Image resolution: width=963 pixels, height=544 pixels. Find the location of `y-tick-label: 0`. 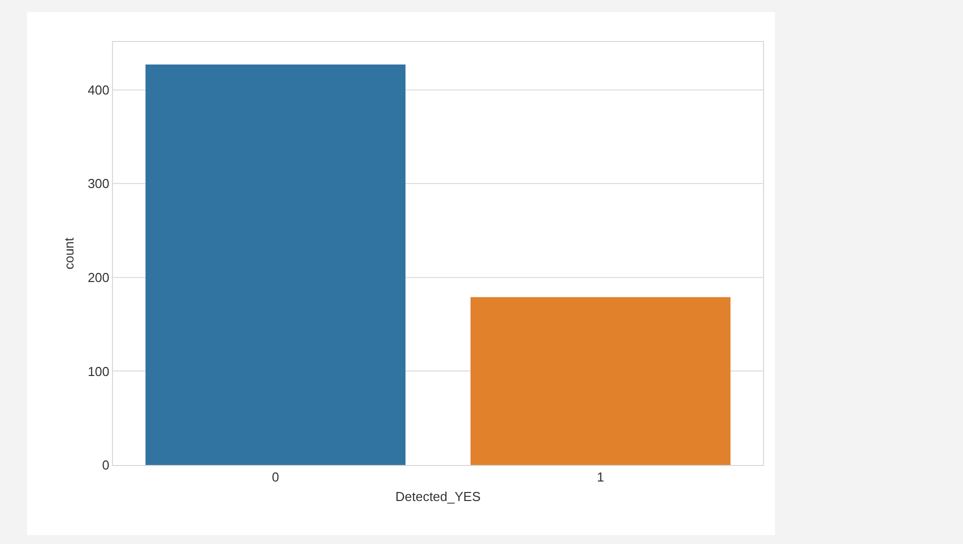

y-tick-label: 0 is located at coordinates (106, 465).